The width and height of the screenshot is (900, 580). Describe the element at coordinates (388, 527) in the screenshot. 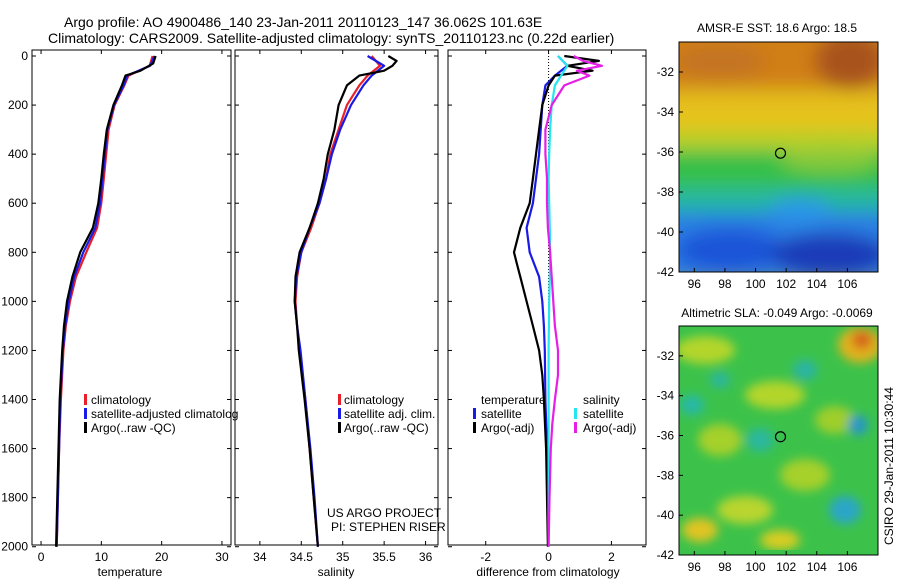

I see `pi-annotation: PI: STEPHEN RISER` at that location.